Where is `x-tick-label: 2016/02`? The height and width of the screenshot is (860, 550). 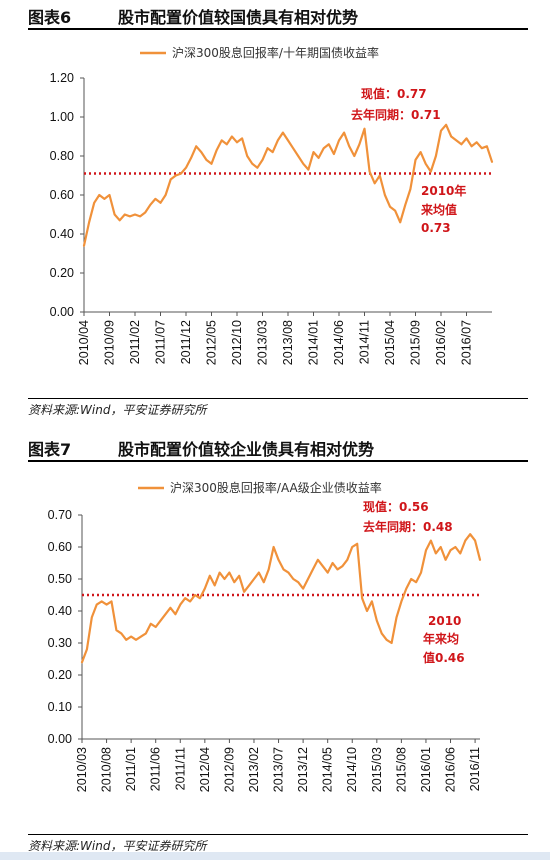
x-tick-label: 2016/02 is located at coordinates (441, 342).